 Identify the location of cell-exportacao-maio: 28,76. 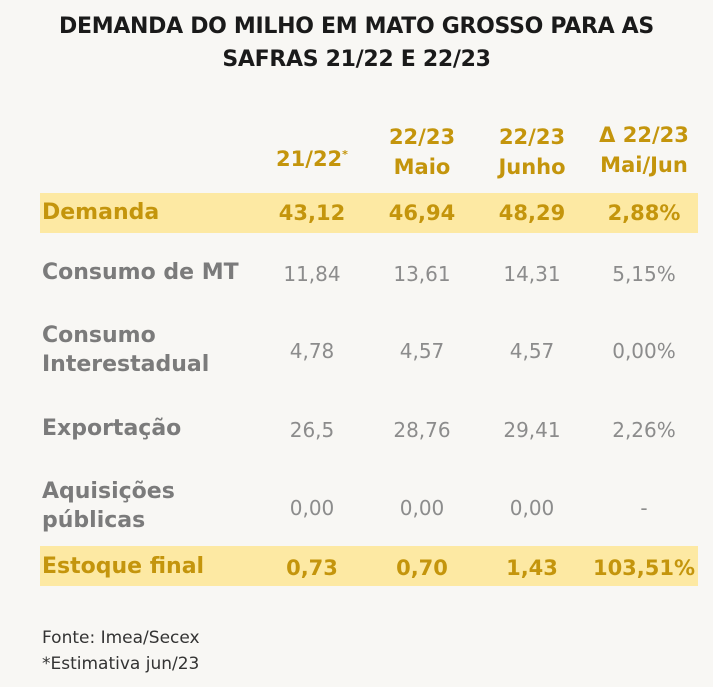
(422, 430).